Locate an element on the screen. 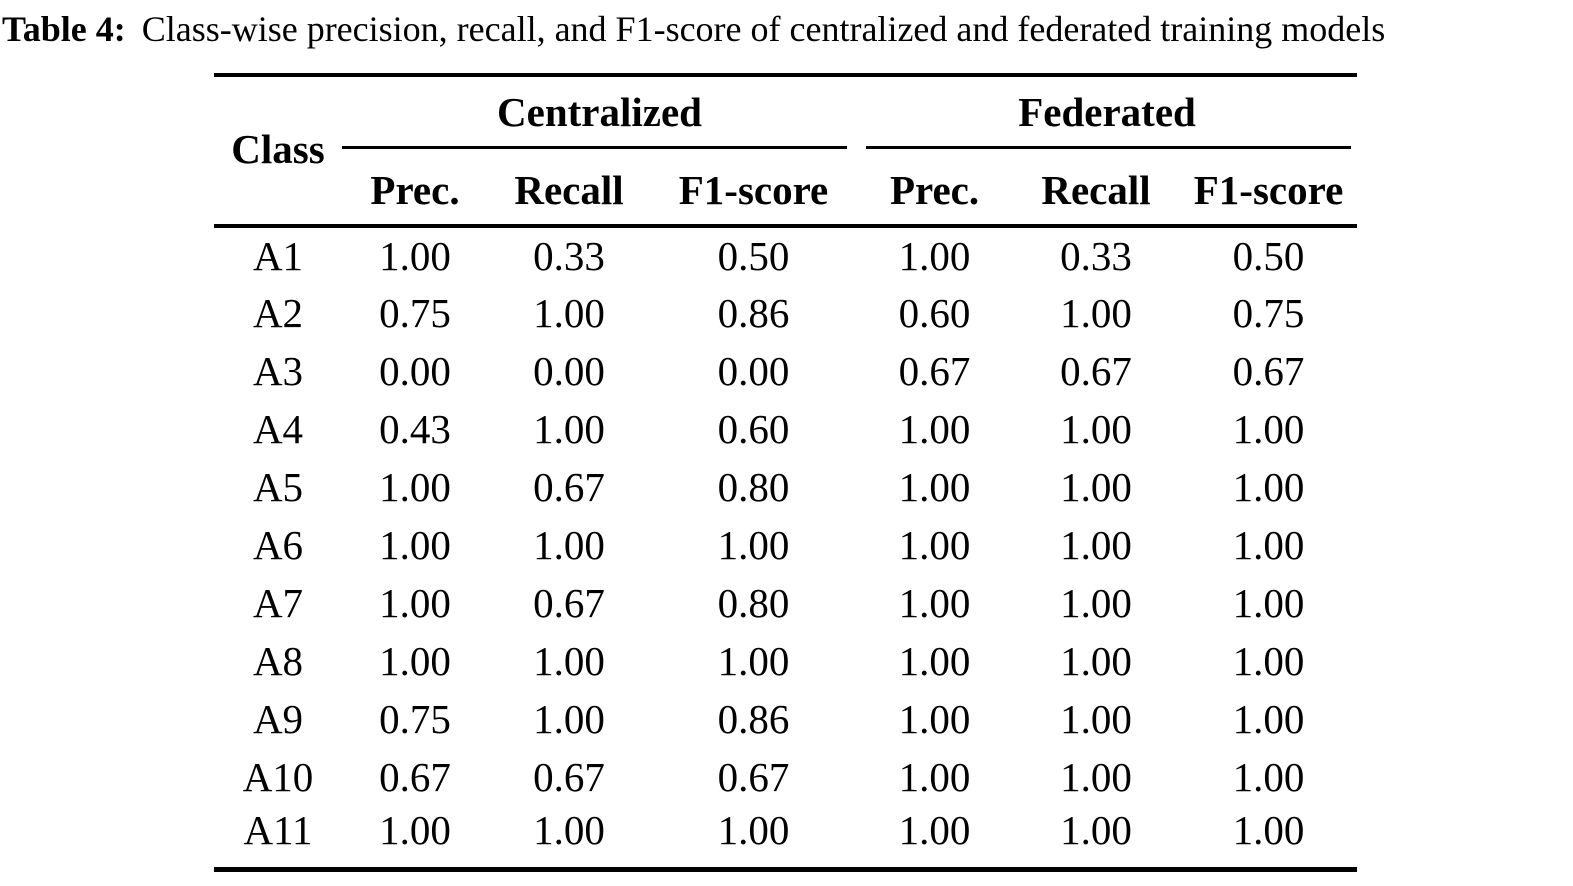 The height and width of the screenshot is (886, 1573). column-header-federated-recall: Recall is located at coordinates (1096, 188).